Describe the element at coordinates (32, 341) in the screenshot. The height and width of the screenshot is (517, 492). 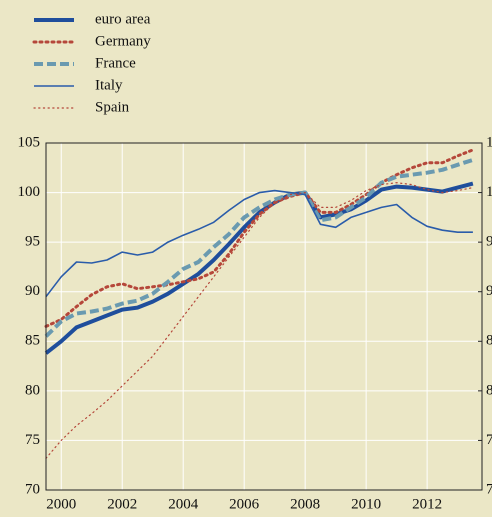
I see `y-tick-label: 85` at that location.